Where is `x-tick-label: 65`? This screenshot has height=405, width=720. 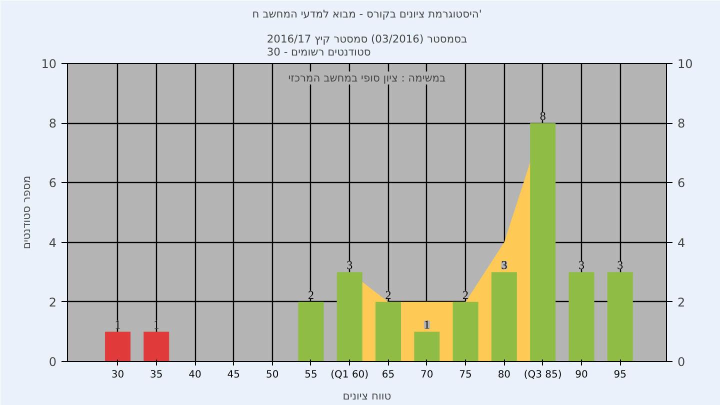
x-tick-label: 65 is located at coordinates (388, 375).